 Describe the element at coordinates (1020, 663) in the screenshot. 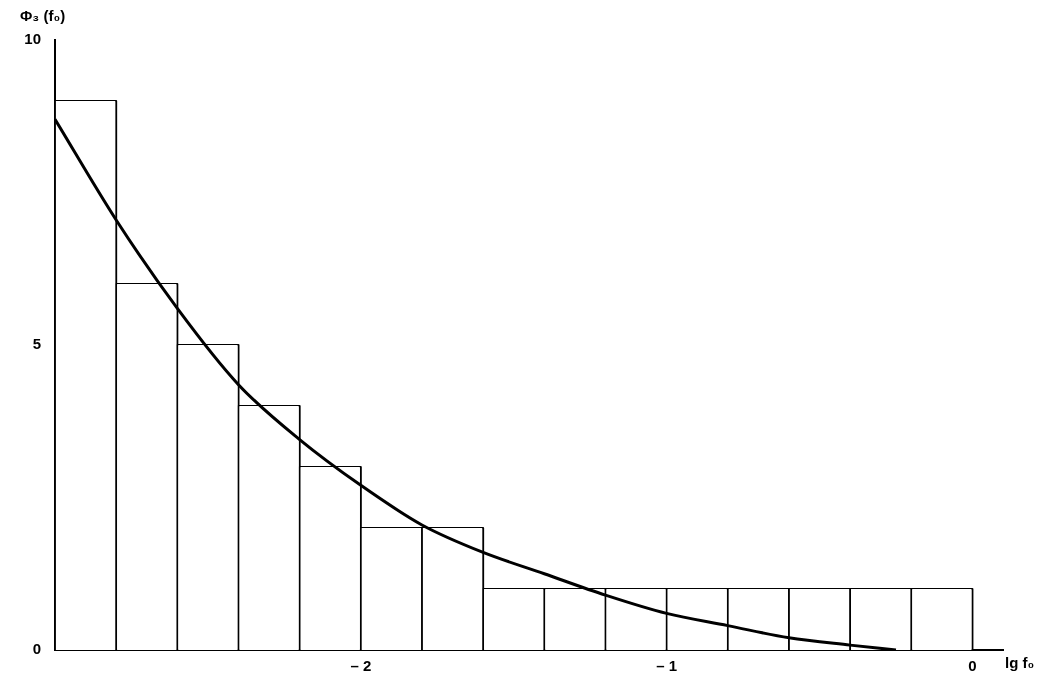

I see `x-axis-title: lg f₀` at that location.